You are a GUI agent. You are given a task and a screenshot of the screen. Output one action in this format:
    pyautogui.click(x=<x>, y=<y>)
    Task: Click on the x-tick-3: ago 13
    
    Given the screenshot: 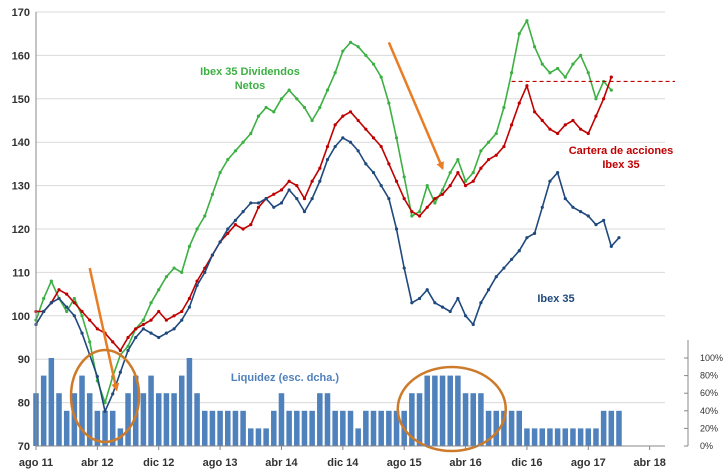 What is the action you would take?
    pyautogui.click(x=220, y=463)
    